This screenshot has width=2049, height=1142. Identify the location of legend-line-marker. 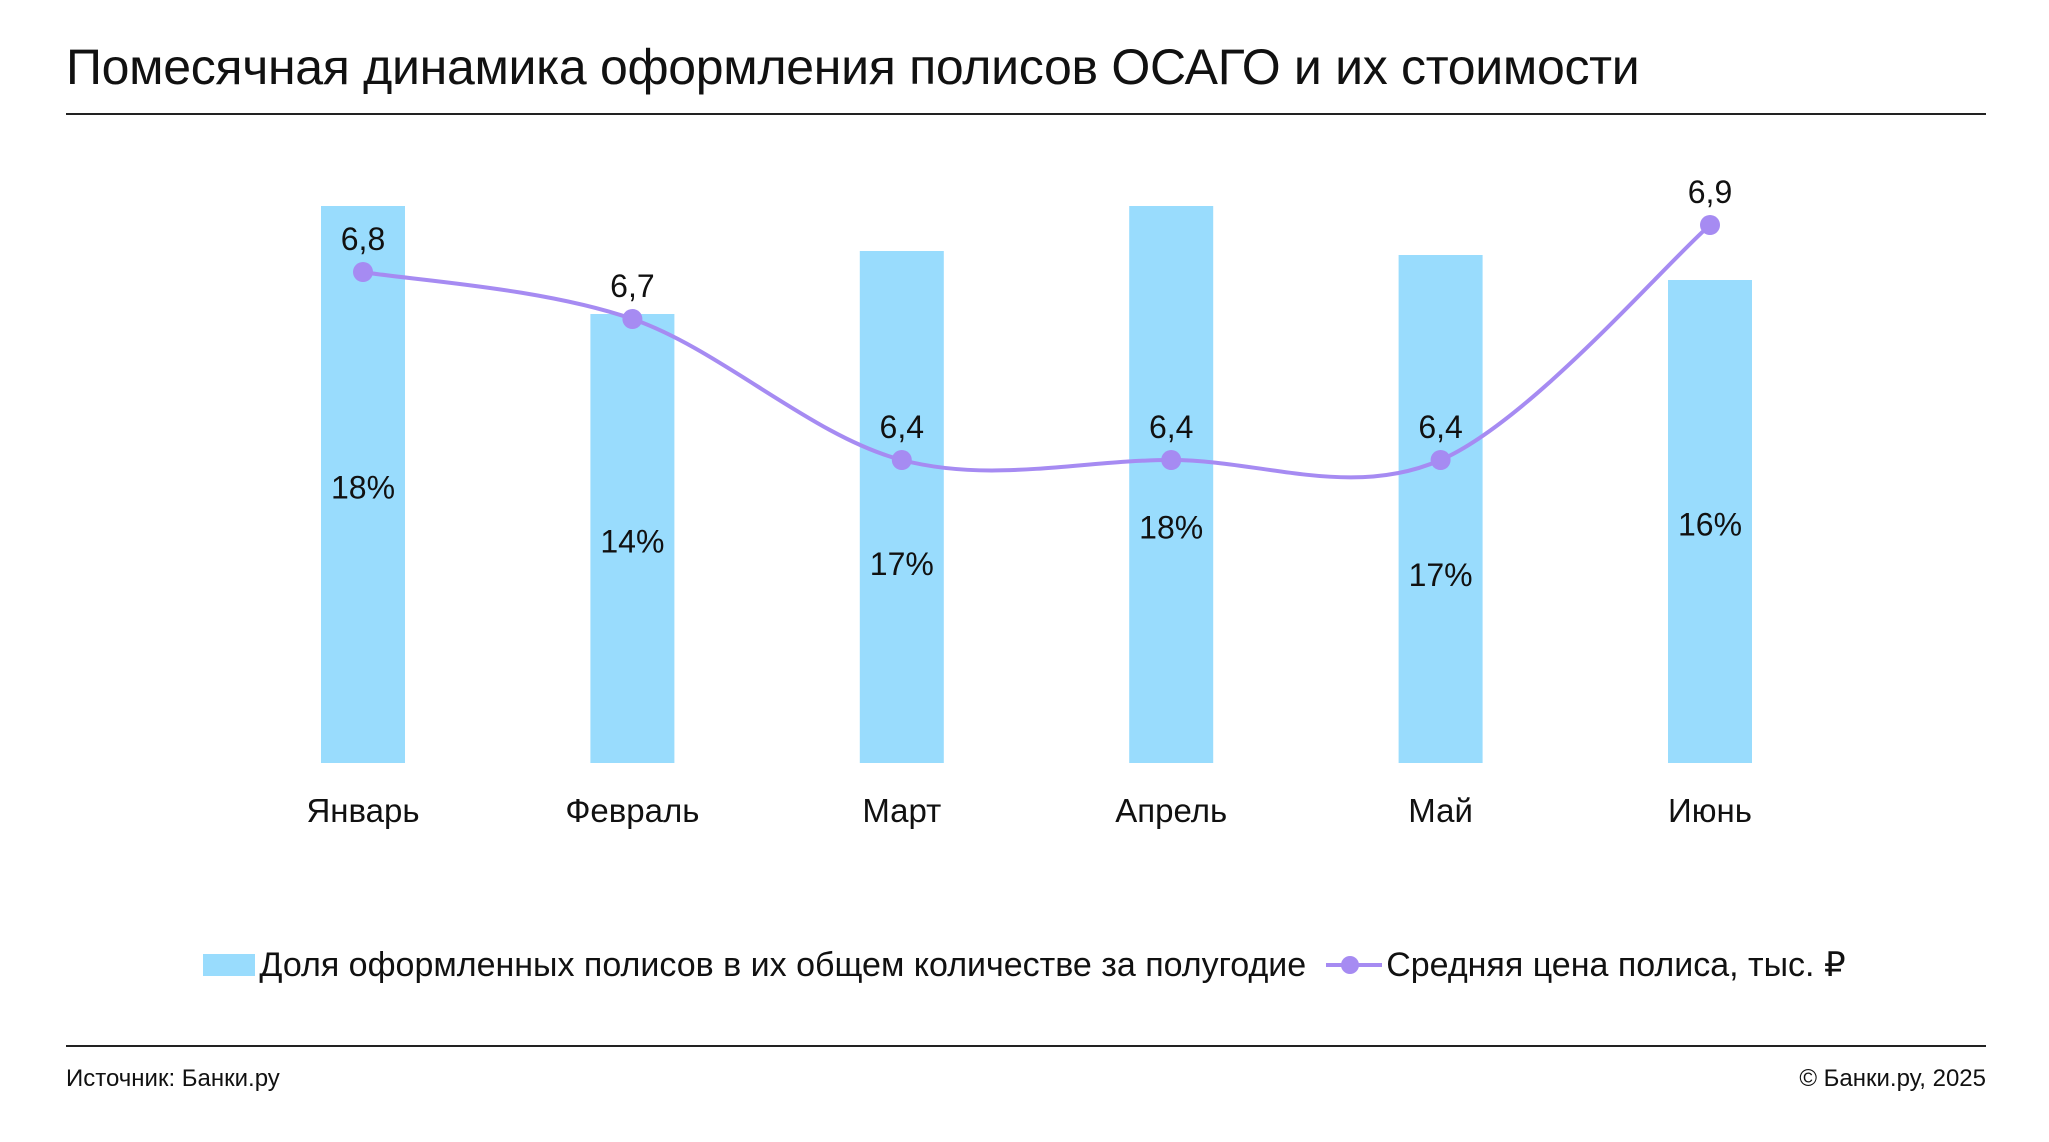
(1354, 965).